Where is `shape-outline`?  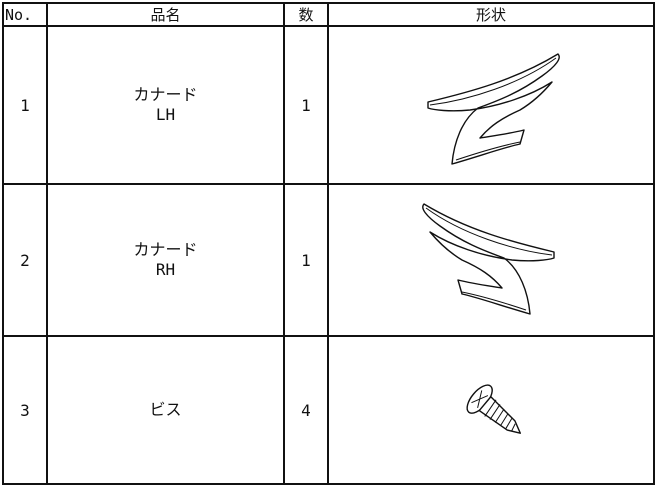 shape-outline is located at coordinates (493, 109).